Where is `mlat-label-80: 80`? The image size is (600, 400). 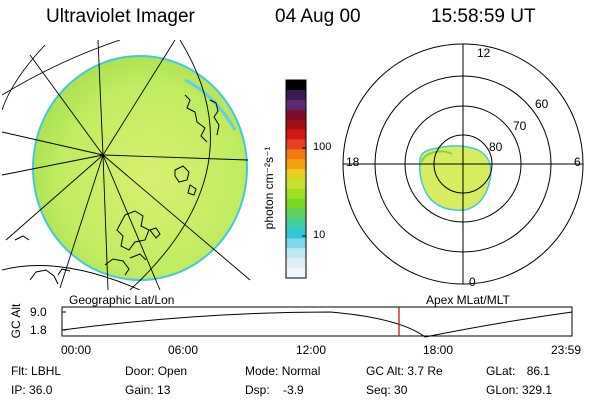 mlat-label-80: 80 is located at coordinates (496, 147).